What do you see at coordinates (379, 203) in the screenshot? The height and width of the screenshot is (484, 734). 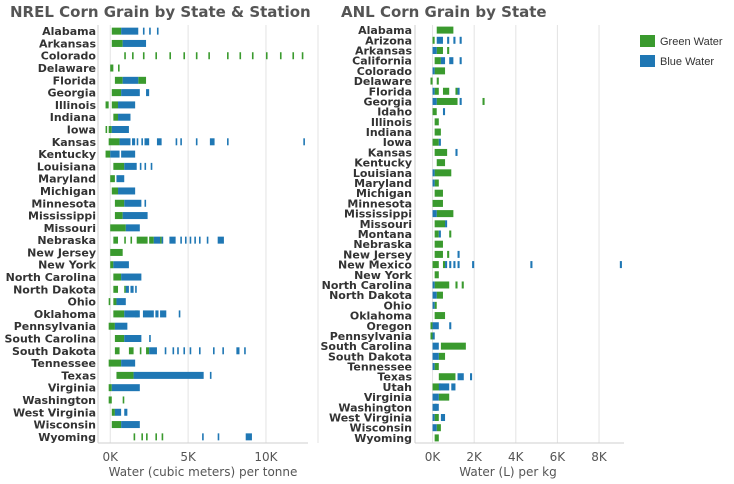 I see `anl-state-label-minnesota: Minnesota` at bounding box center [379, 203].